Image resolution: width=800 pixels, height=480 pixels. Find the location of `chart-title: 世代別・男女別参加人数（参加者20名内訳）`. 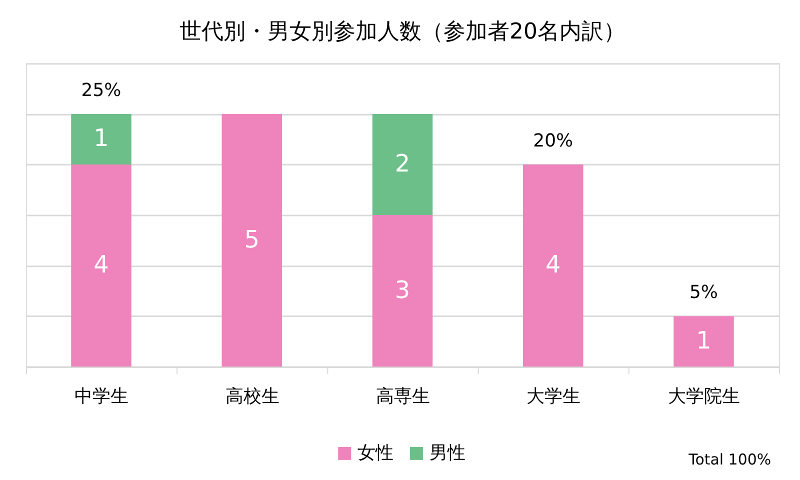

chart-title: 世代別・男女別参加人数（参加者20名内訳） is located at coordinates (403, 31).